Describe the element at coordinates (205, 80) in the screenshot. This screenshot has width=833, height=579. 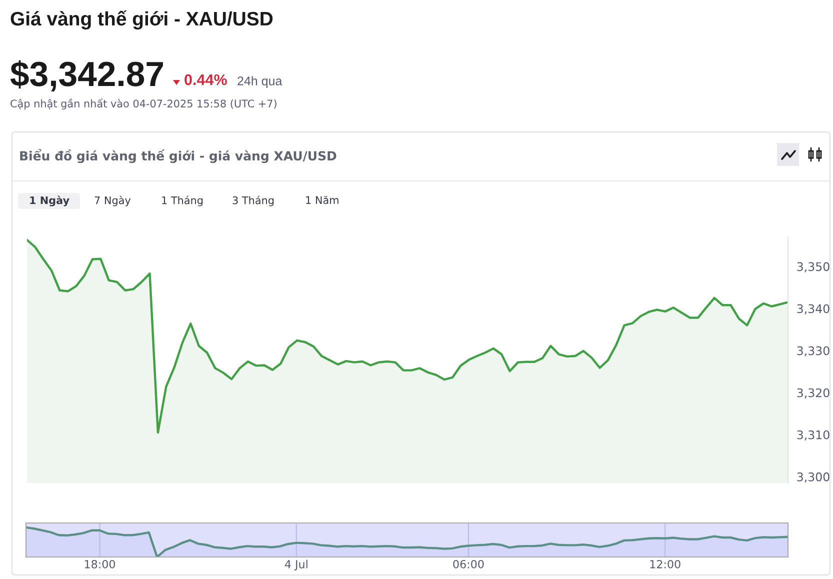
I see `text: 0.44%` at that location.